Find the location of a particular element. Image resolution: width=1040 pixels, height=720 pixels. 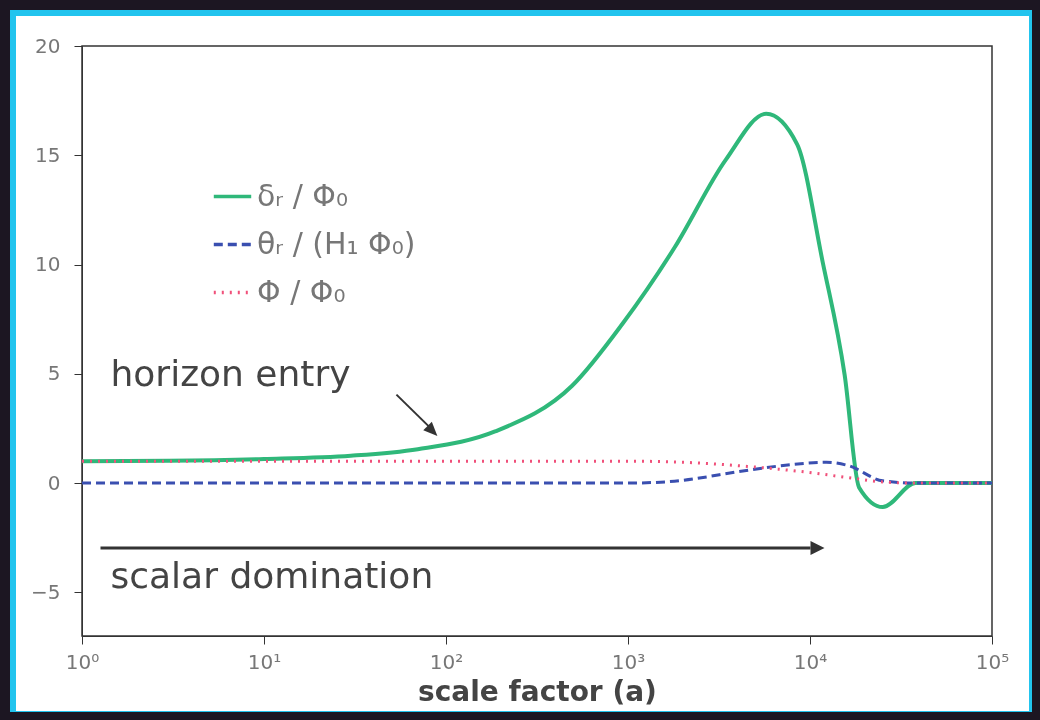

y-tick-label: 15 is located at coordinates (48, 154).